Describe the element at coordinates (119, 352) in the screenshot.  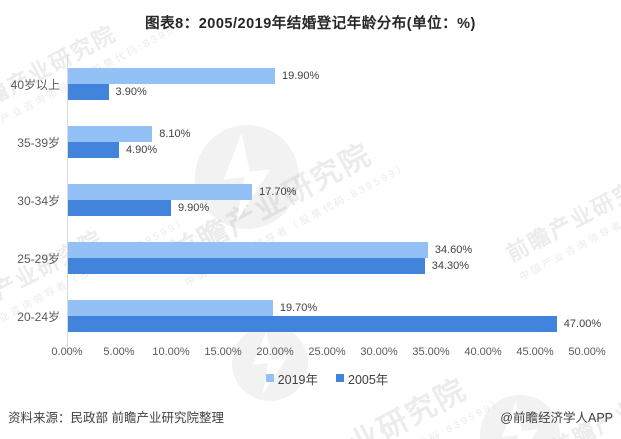
I see `x-tick-label: 5.00%` at that location.